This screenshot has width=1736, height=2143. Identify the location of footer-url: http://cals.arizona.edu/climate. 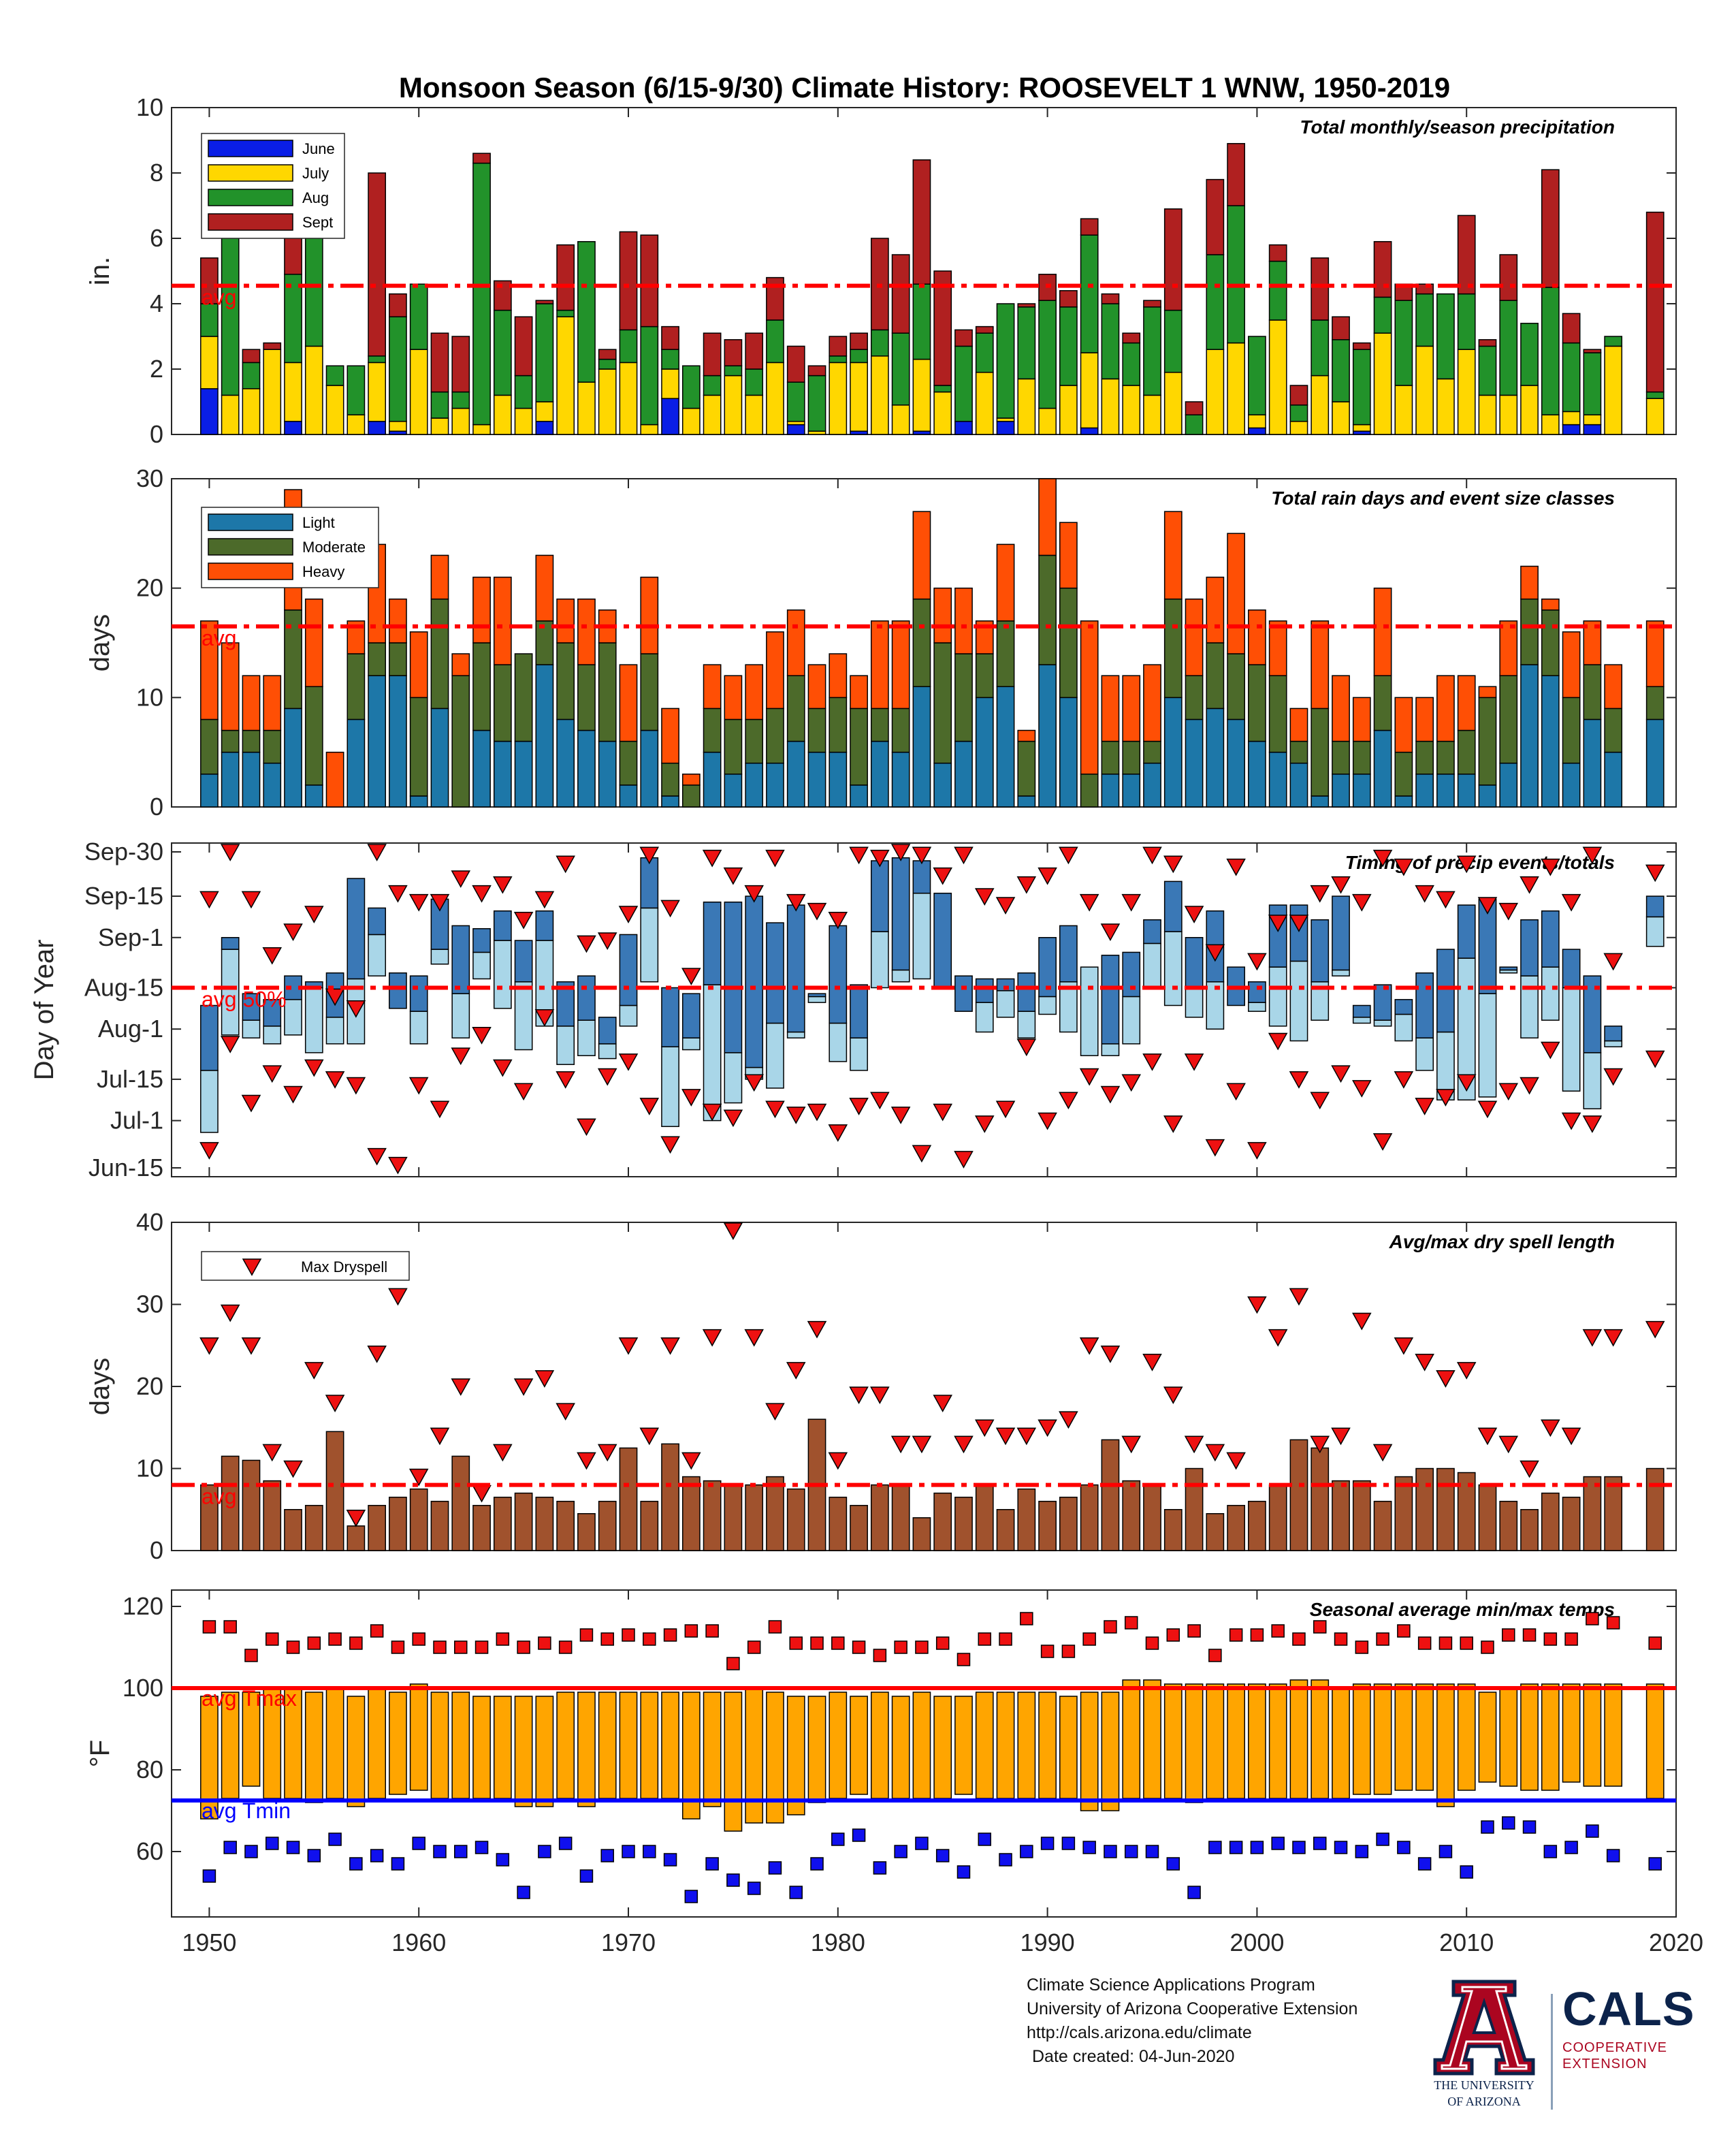
(1139, 2032).